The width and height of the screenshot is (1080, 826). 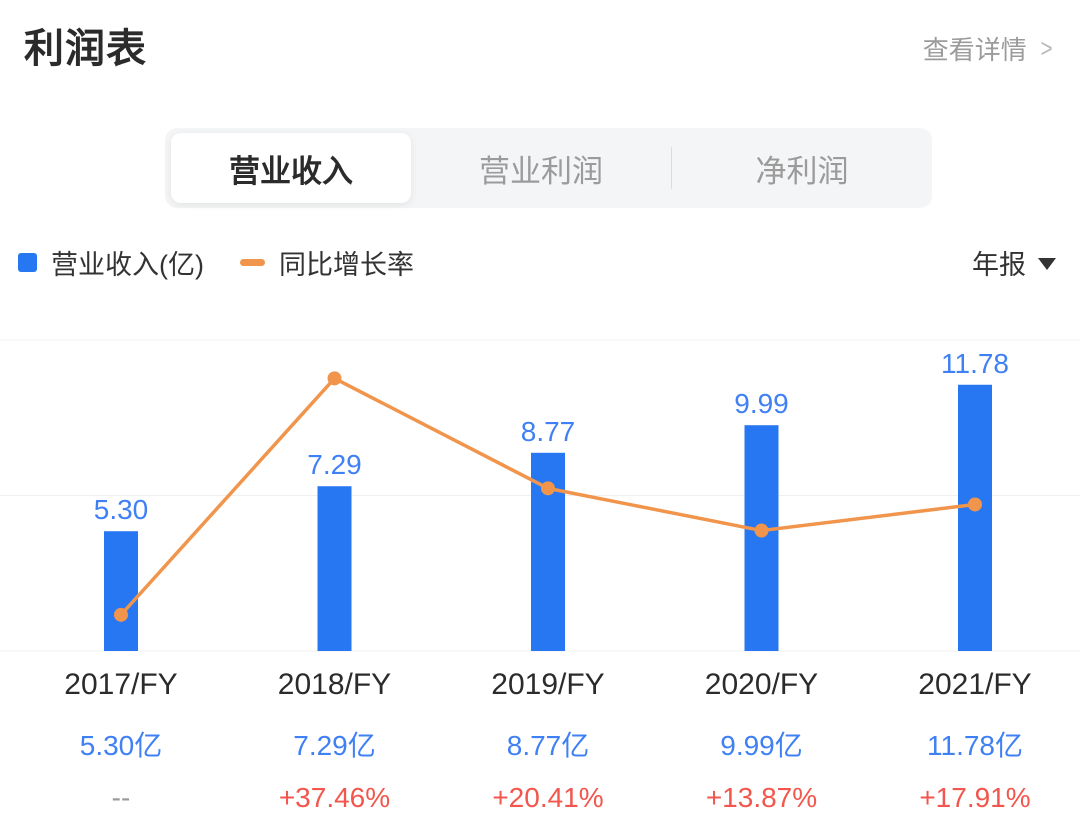 I want to click on fiscal-year-label: 2020/FY, so click(x=761, y=684).